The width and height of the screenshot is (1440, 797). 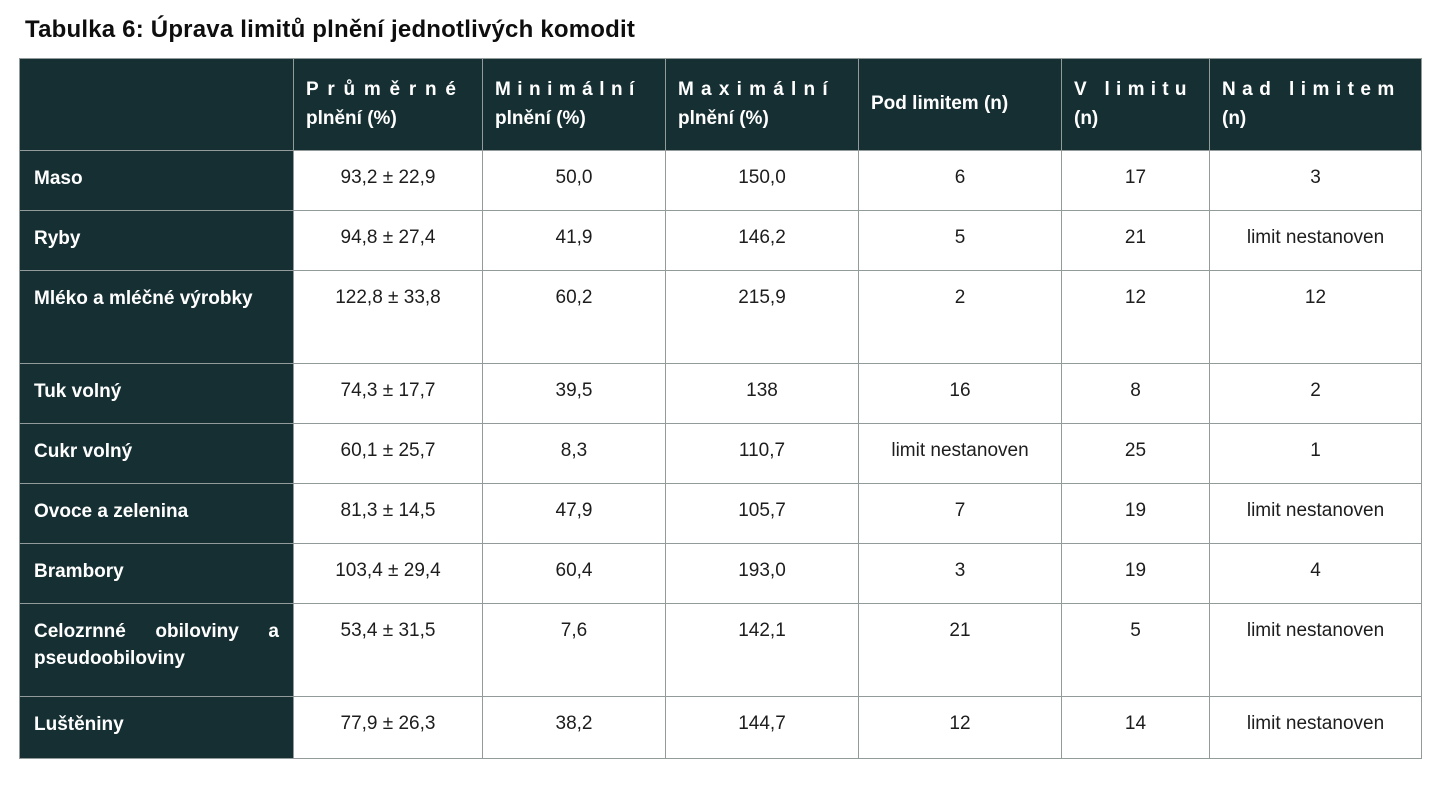 What do you see at coordinates (960, 573) in the screenshot?
I see `cell-below-limit: 3` at bounding box center [960, 573].